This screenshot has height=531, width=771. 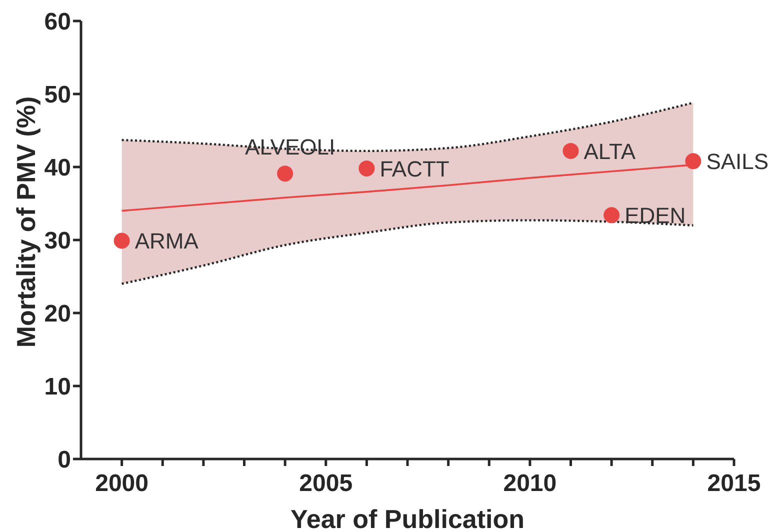 I want to click on x-tick-label: 2000, so click(x=122, y=484).